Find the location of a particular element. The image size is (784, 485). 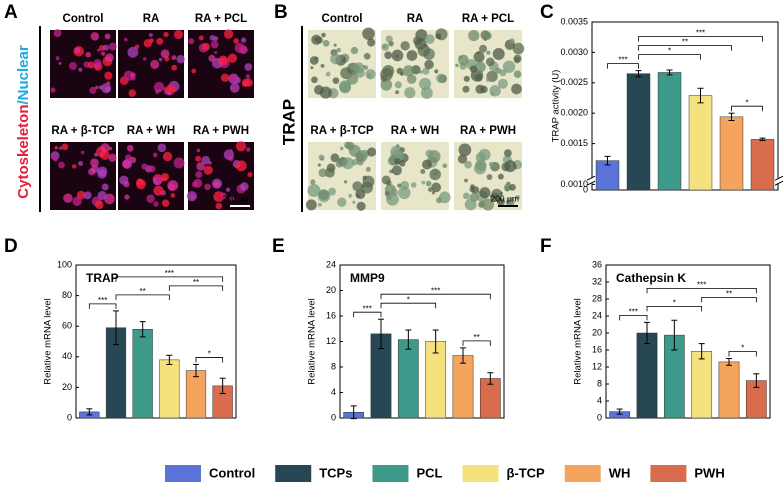

axis-break is located at coordinates (685, 181).